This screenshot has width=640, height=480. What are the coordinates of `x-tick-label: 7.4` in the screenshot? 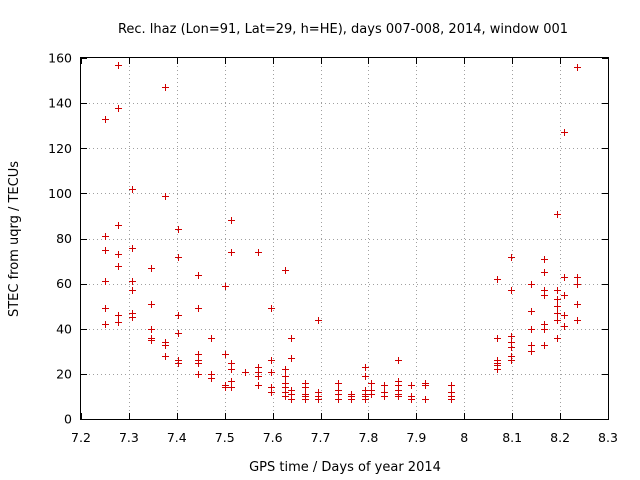 It's located at (177, 437).